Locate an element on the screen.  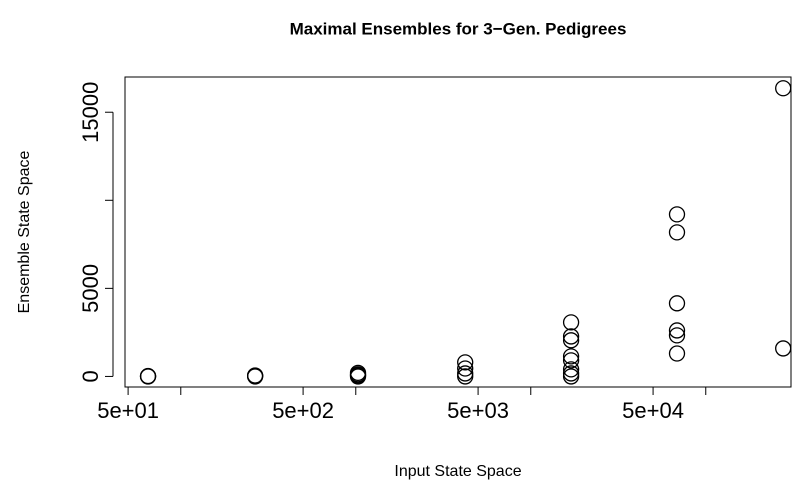
chart-title: Maximal Ensembles for 3−Gen. Pedigrees is located at coordinates (458, 28).